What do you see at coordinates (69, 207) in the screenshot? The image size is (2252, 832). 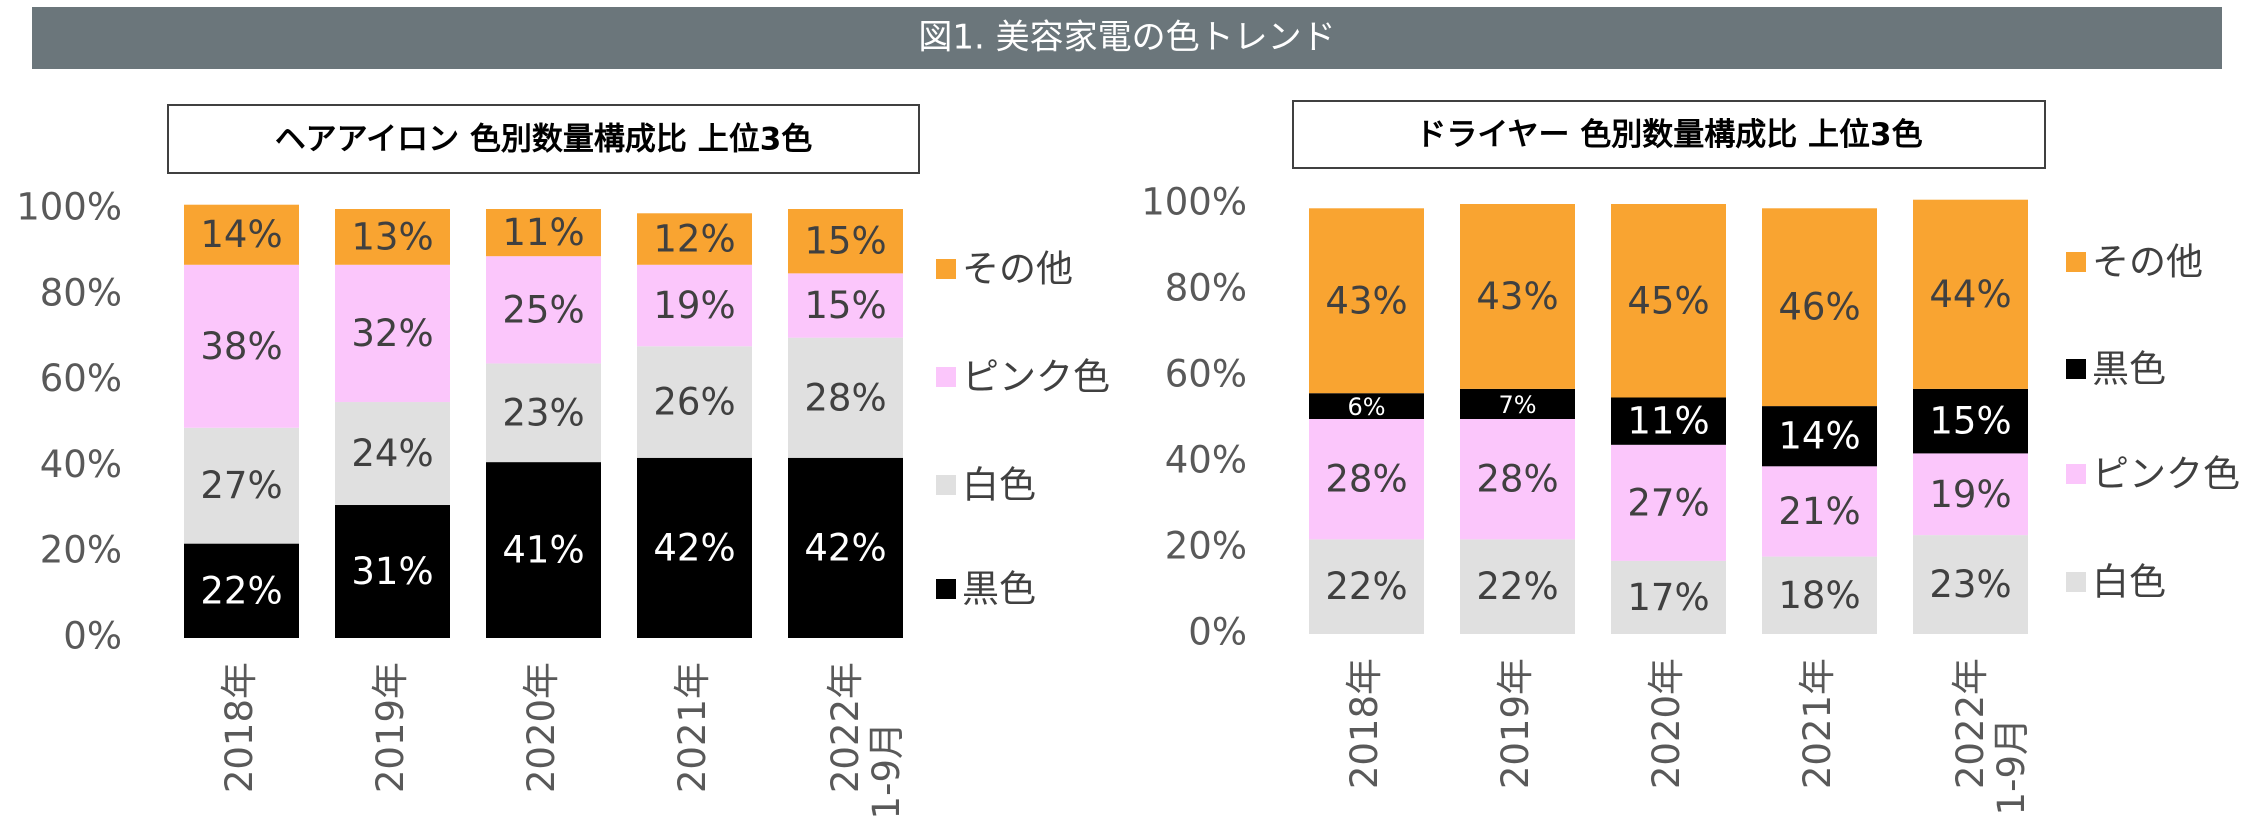 I see `y-tick-label: 100%` at bounding box center [69, 207].